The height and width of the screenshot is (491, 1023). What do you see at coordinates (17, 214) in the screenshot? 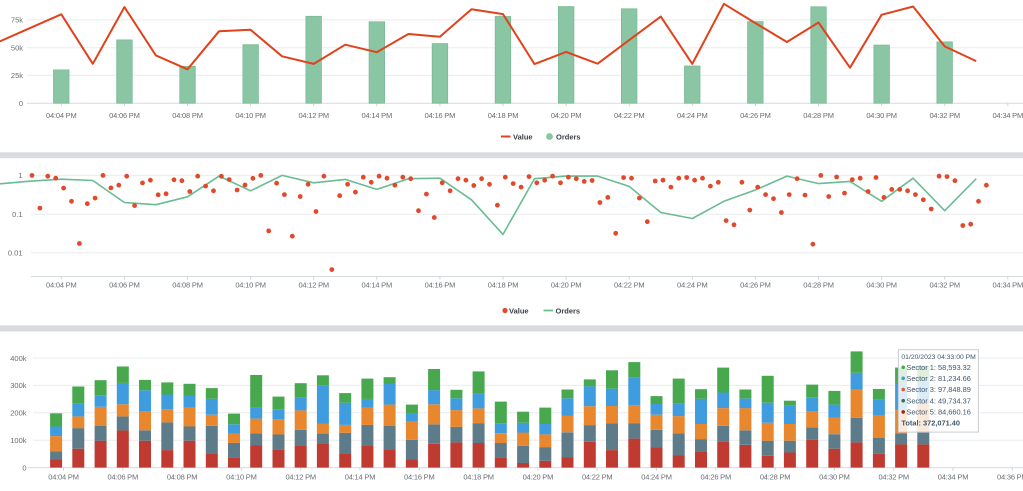
I see `svg-text: 0.1` at bounding box center [17, 214].